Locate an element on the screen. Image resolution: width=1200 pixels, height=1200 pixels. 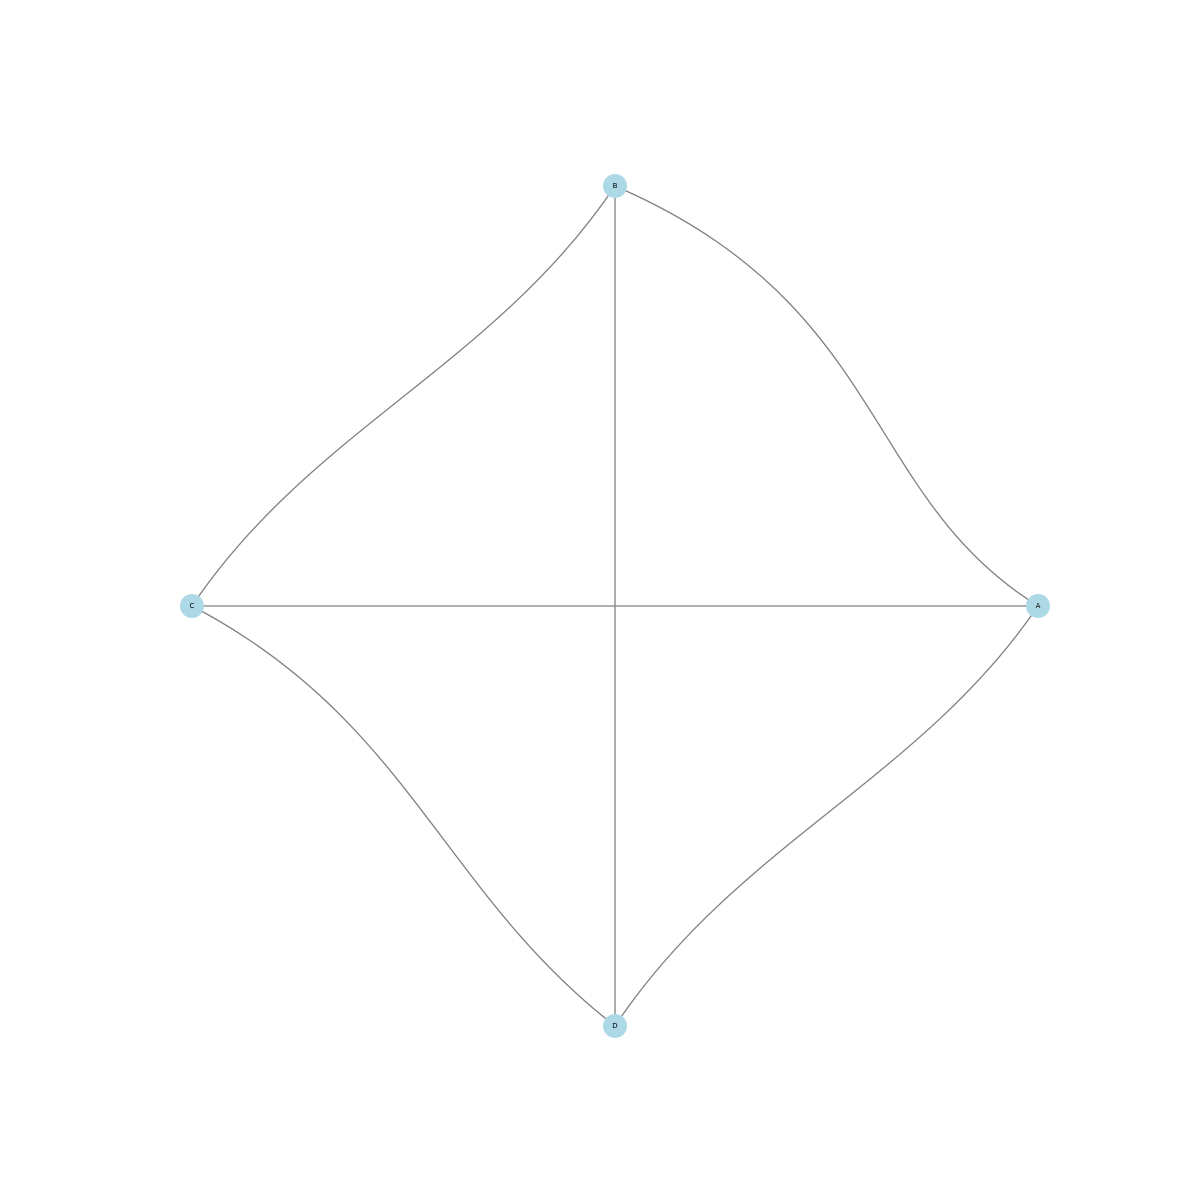
node-b: B is located at coordinates (615, 186).